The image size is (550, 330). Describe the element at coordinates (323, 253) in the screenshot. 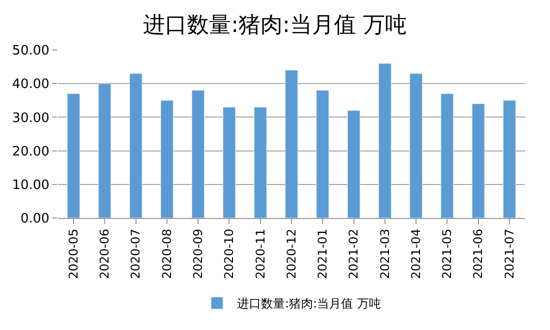

I see `x-tick-label: 2021-01` at that location.